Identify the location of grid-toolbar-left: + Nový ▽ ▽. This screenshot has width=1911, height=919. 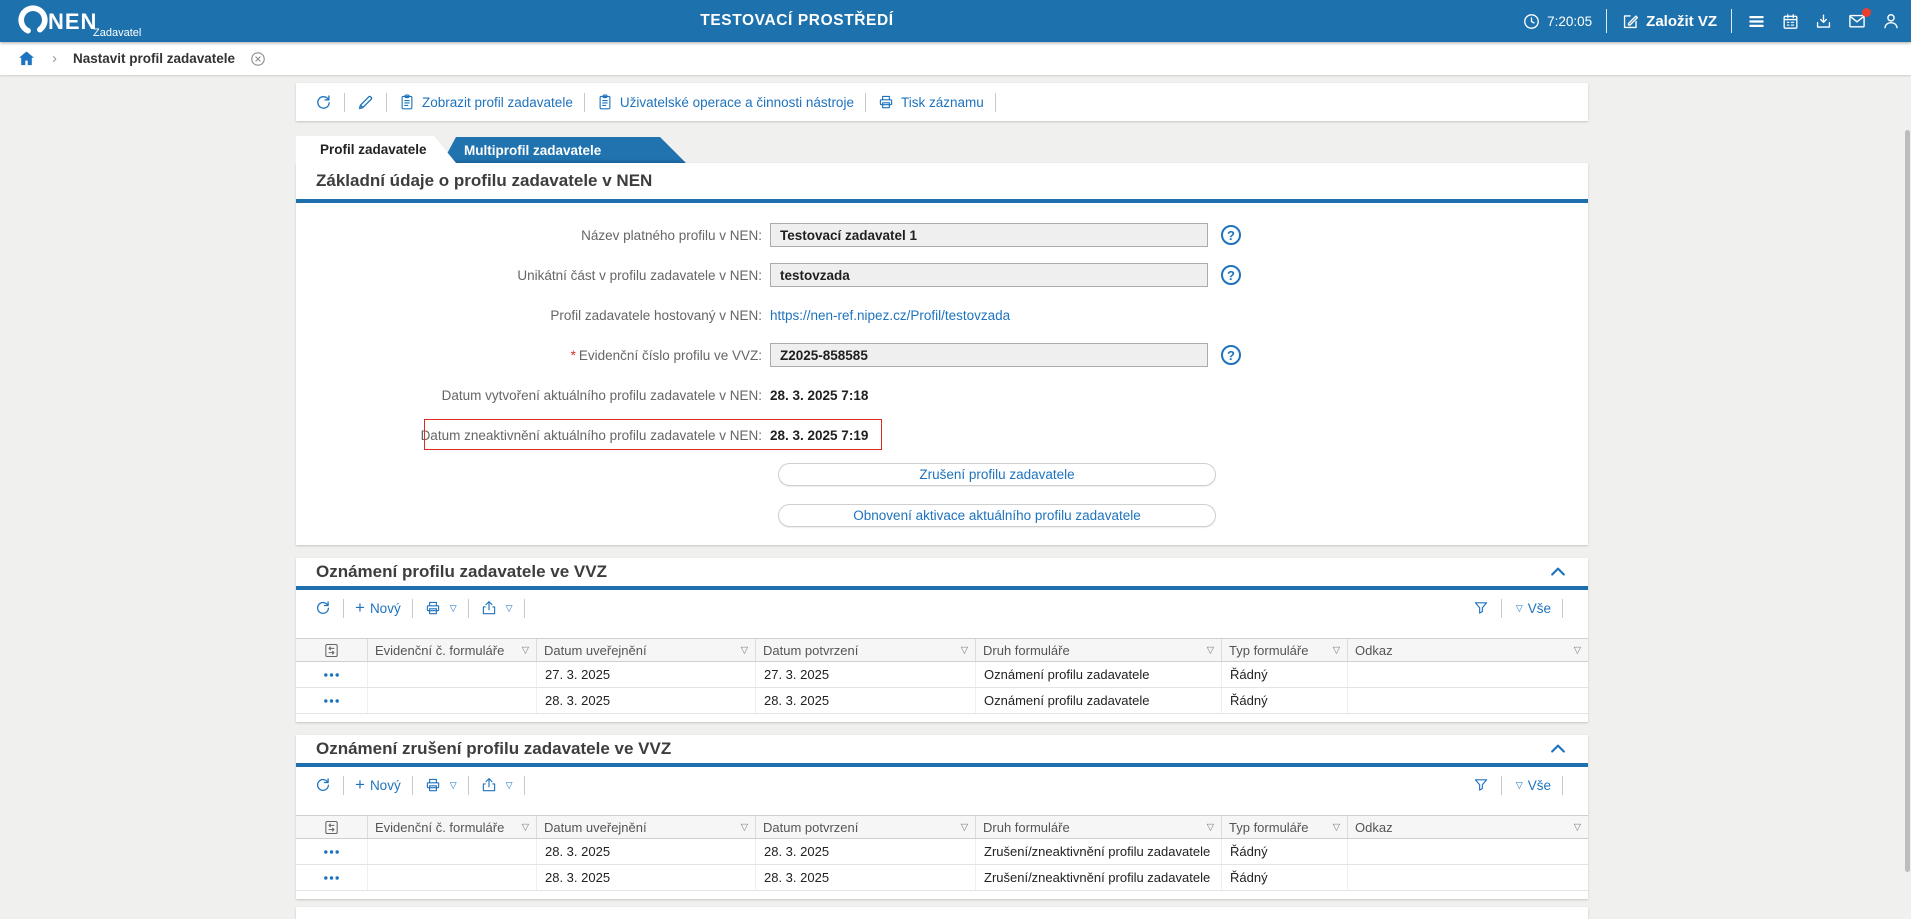
(425, 785).